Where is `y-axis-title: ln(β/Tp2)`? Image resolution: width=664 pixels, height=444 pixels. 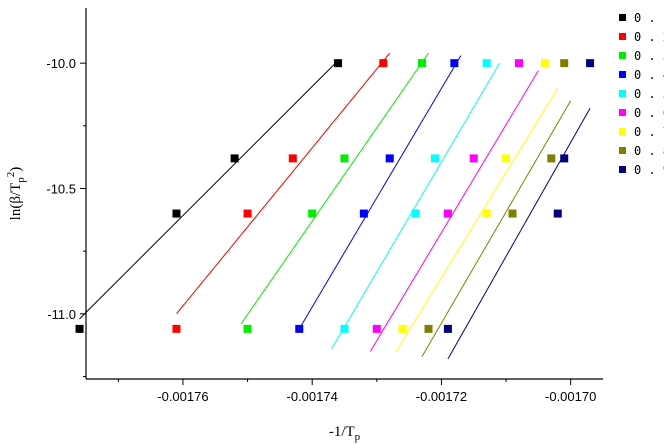
y-axis-title: ln(β/Tp2) is located at coordinates (16, 194).